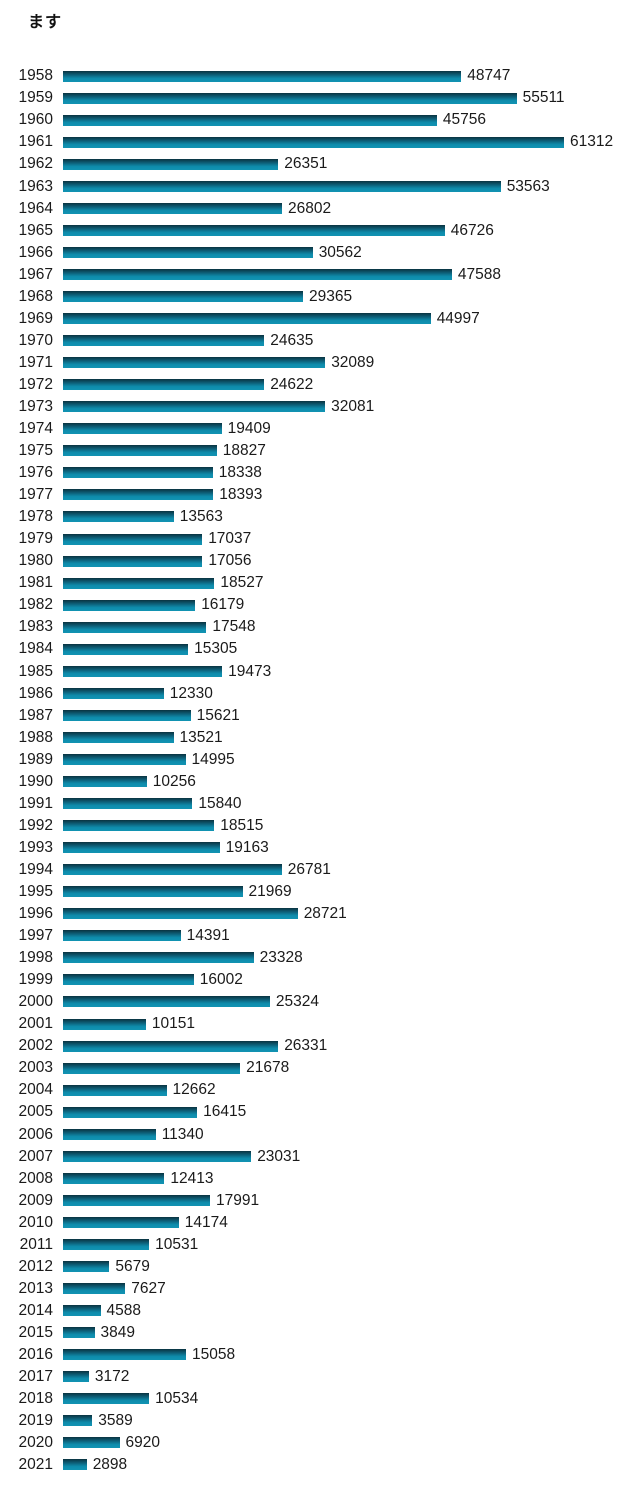 The height and width of the screenshot is (1497, 642). Describe the element at coordinates (240, 473) in the screenshot. I see `value-label: 18338` at that location.